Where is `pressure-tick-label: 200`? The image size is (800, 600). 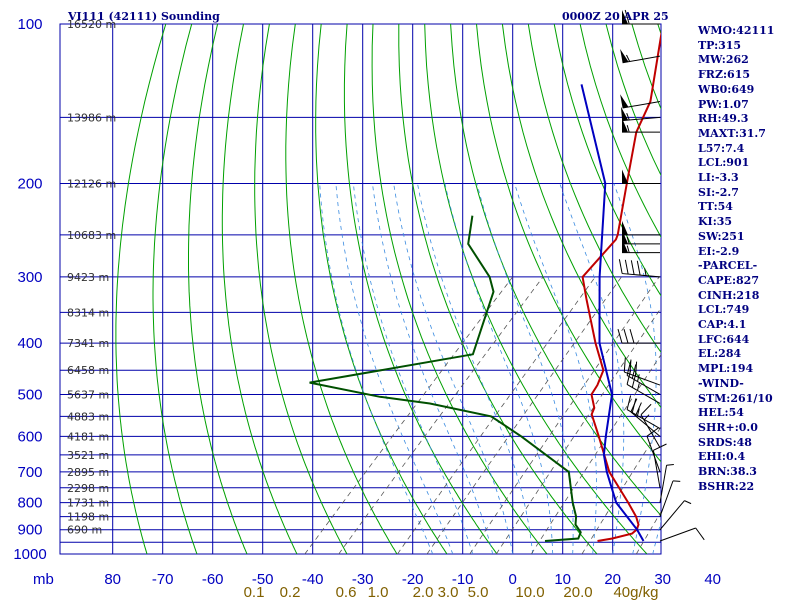
pressure-tick-label: 200 is located at coordinates (29, 184).